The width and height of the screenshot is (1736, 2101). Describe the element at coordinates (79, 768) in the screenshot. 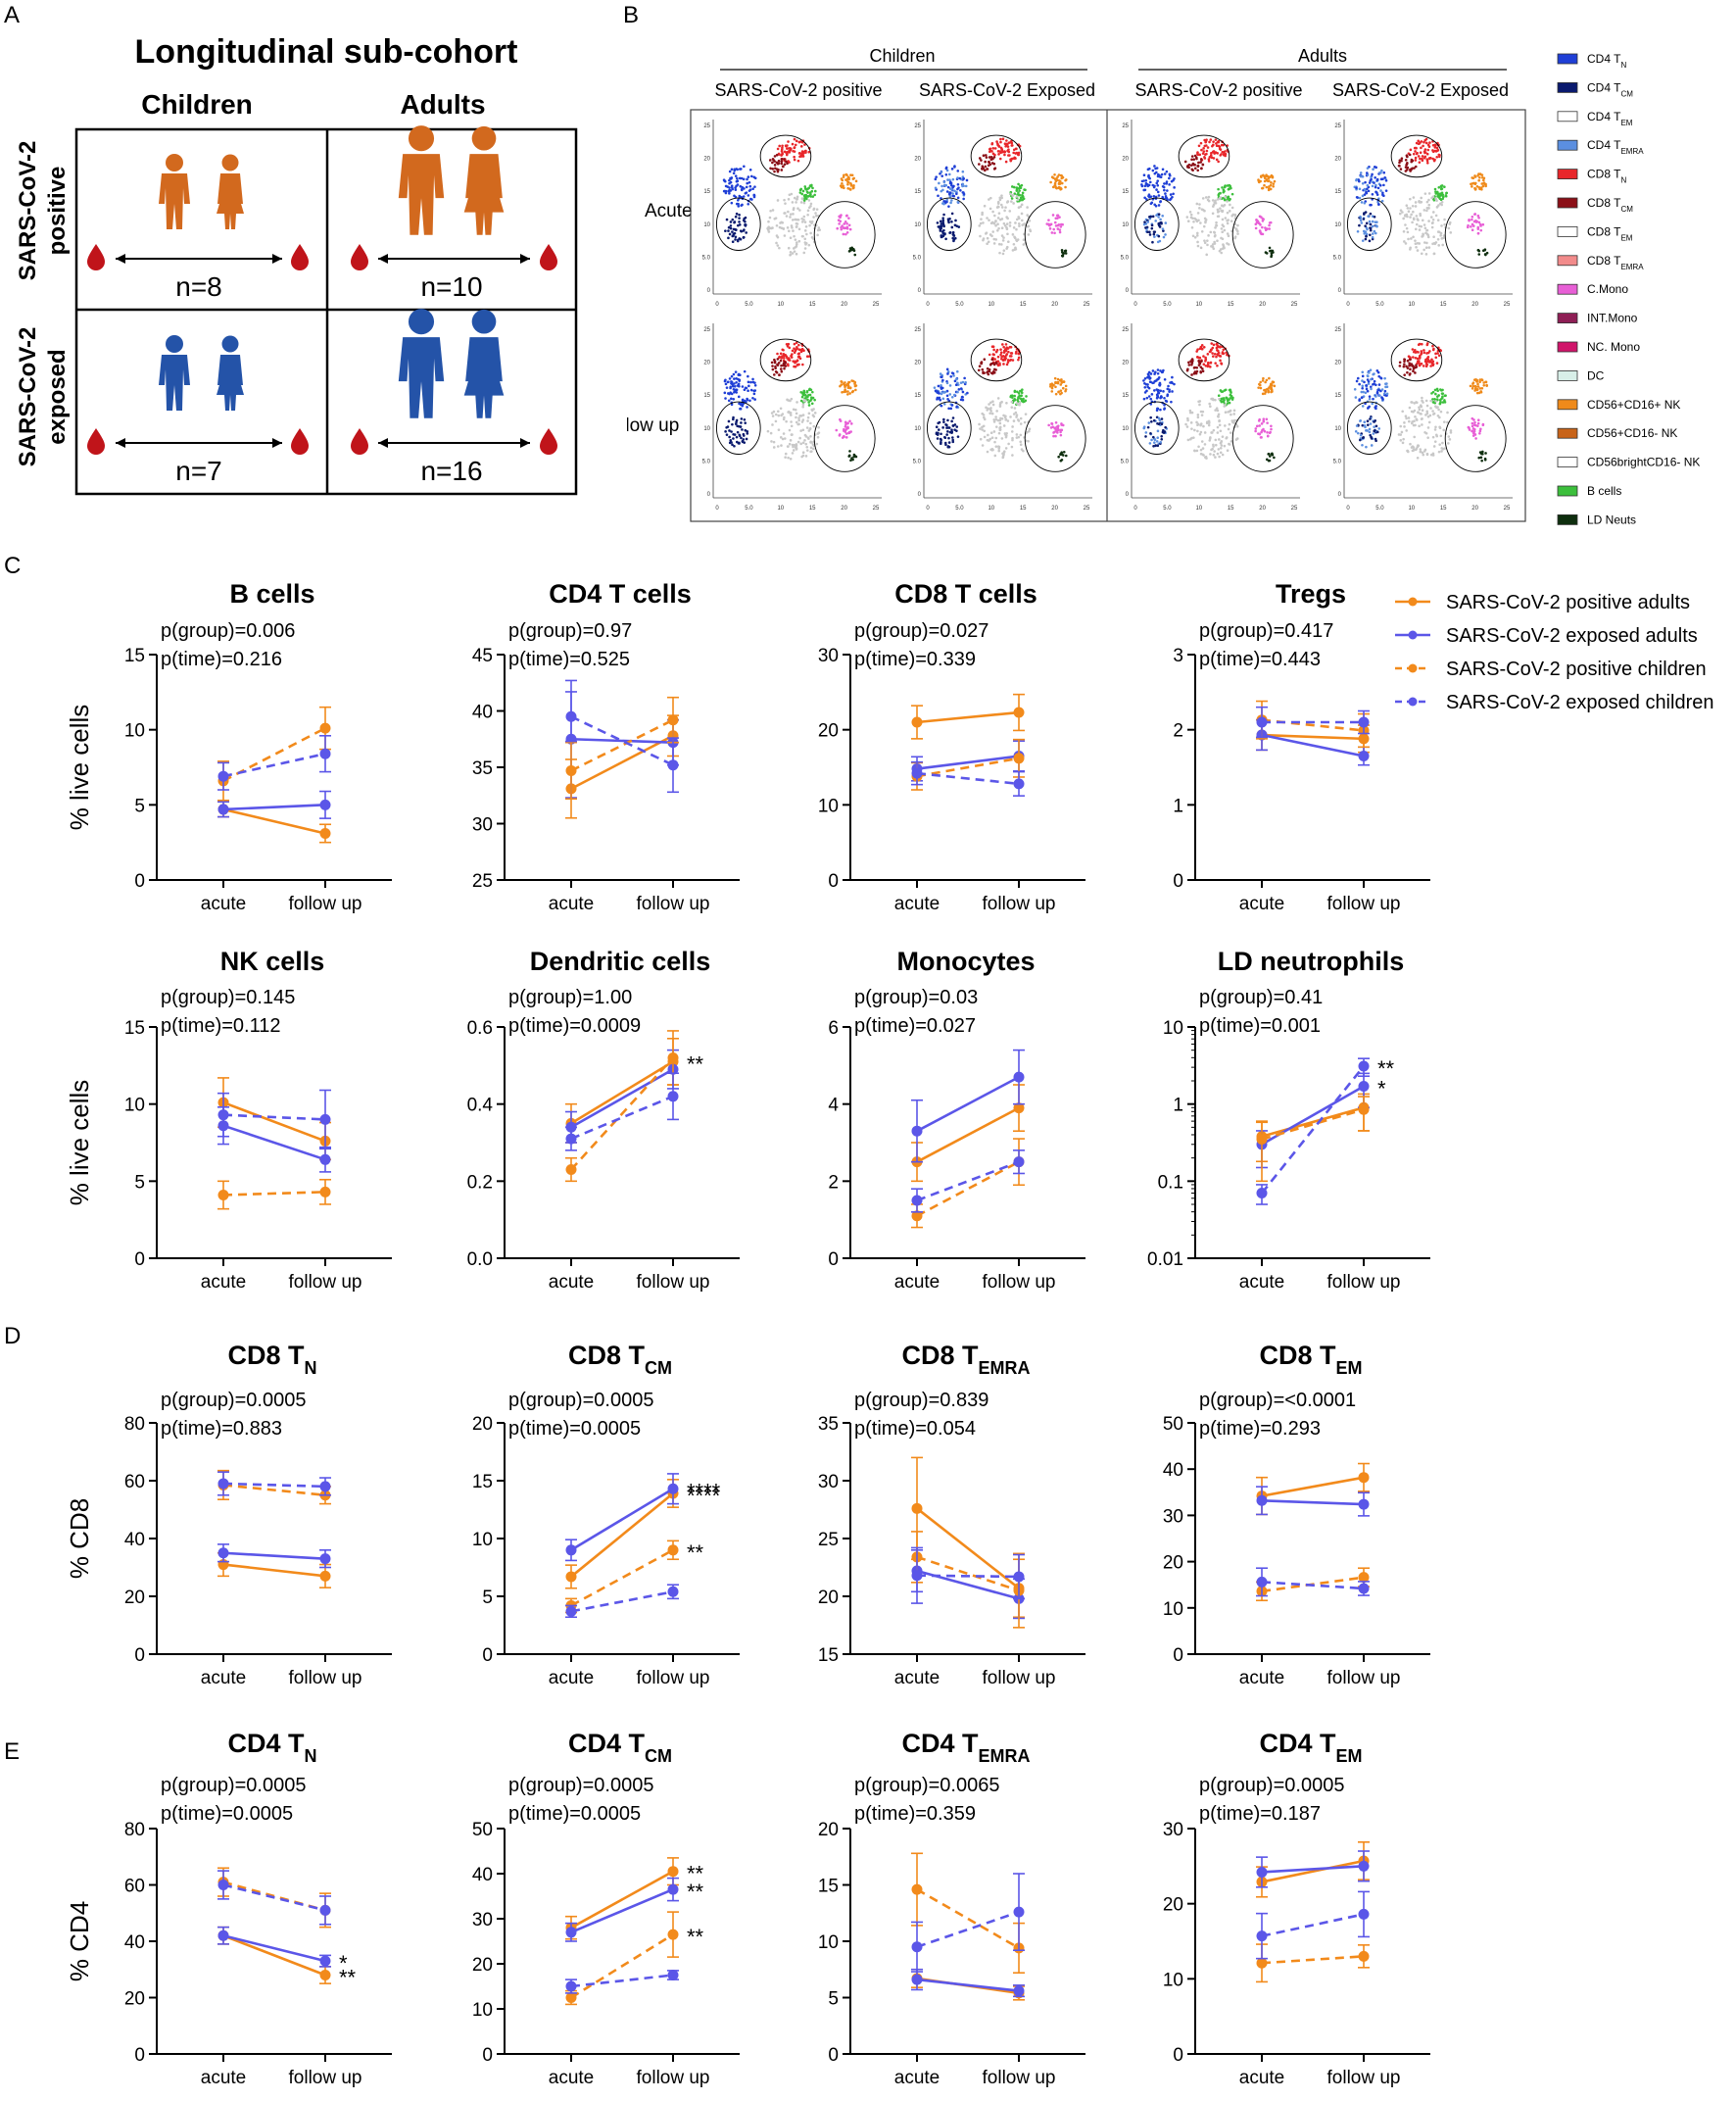

I see `y-axis-label: % live cells` at that location.